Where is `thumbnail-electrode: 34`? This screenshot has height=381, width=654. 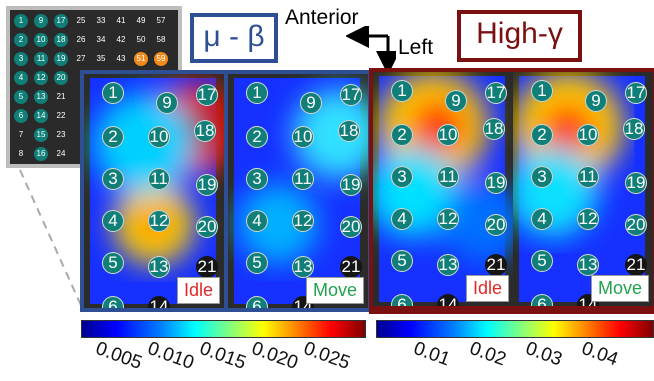 thumbnail-electrode: 34 is located at coordinates (101, 39).